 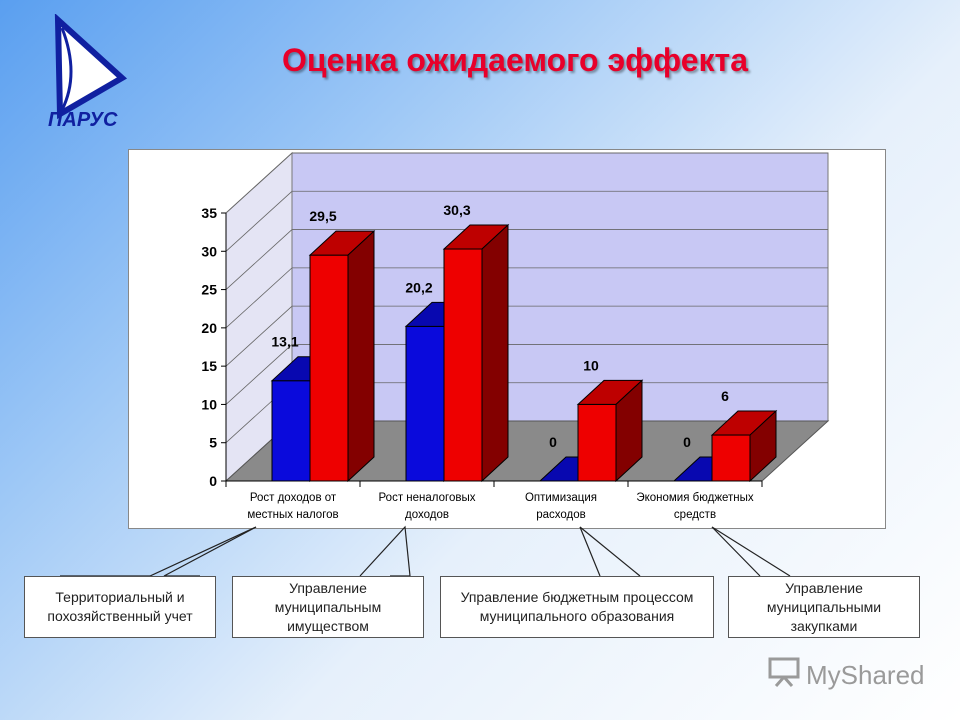 What do you see at coordinates (725, 396) in the screenshot?
I see `data-label: 6` at bounding box center [725, 396].